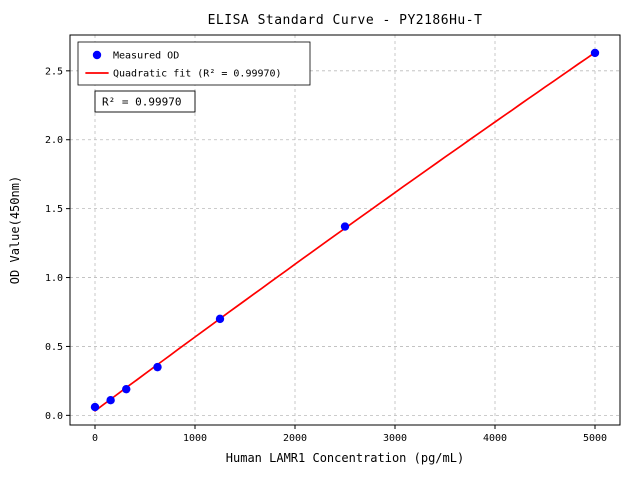 The image size is (640, 480). What do you see at coordinates (197, 74) in the screenshot?
I see `legend-label-fit: Quadratic fit (R² = 0.99970)` at bounding box center [197, 74].